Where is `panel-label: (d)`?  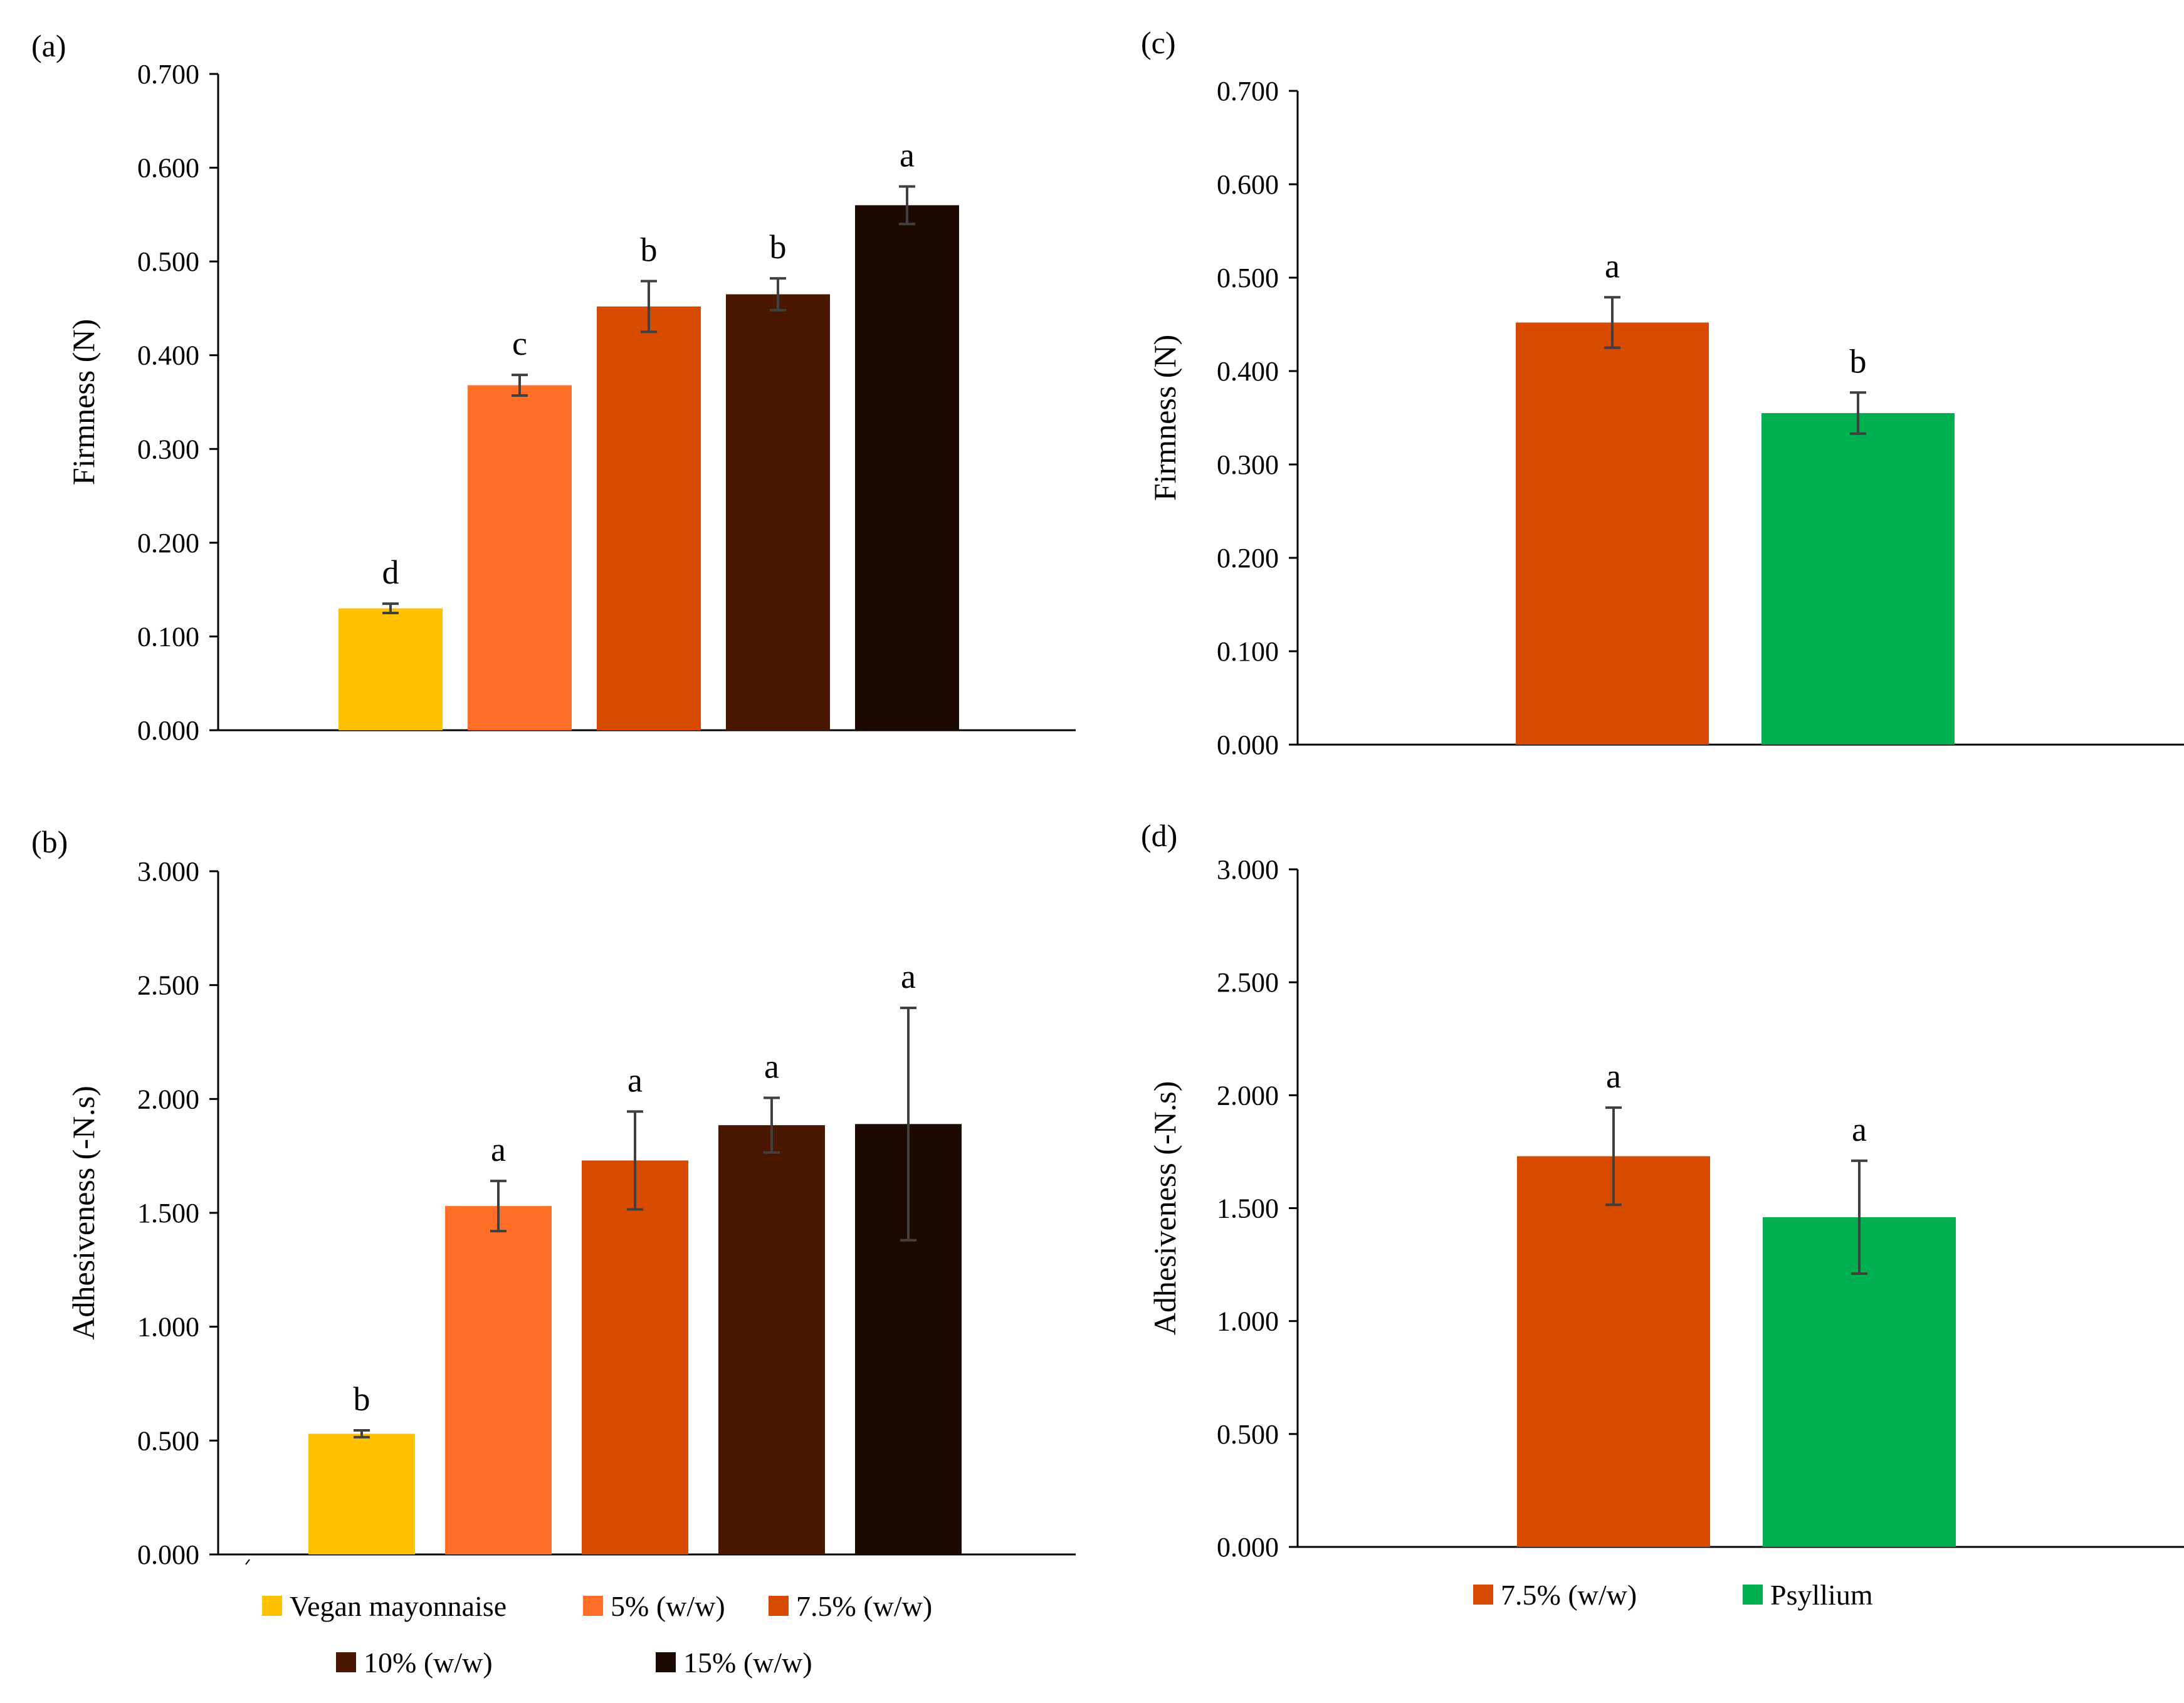
panel-label: (d) is located at coordinates (1159, 836).